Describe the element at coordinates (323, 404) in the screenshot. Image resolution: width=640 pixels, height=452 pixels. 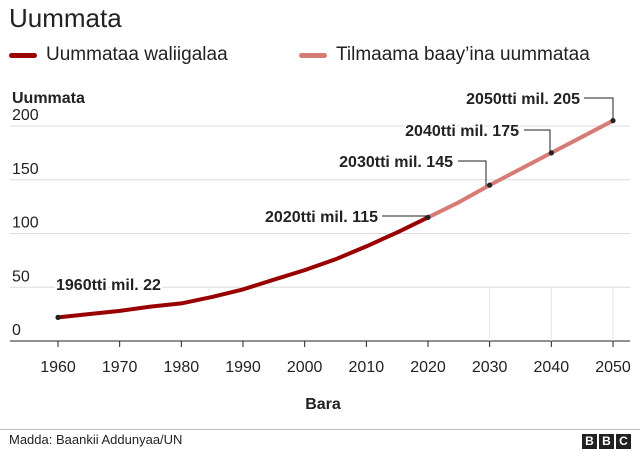
I see `x-axis-label: Bara` at that location.